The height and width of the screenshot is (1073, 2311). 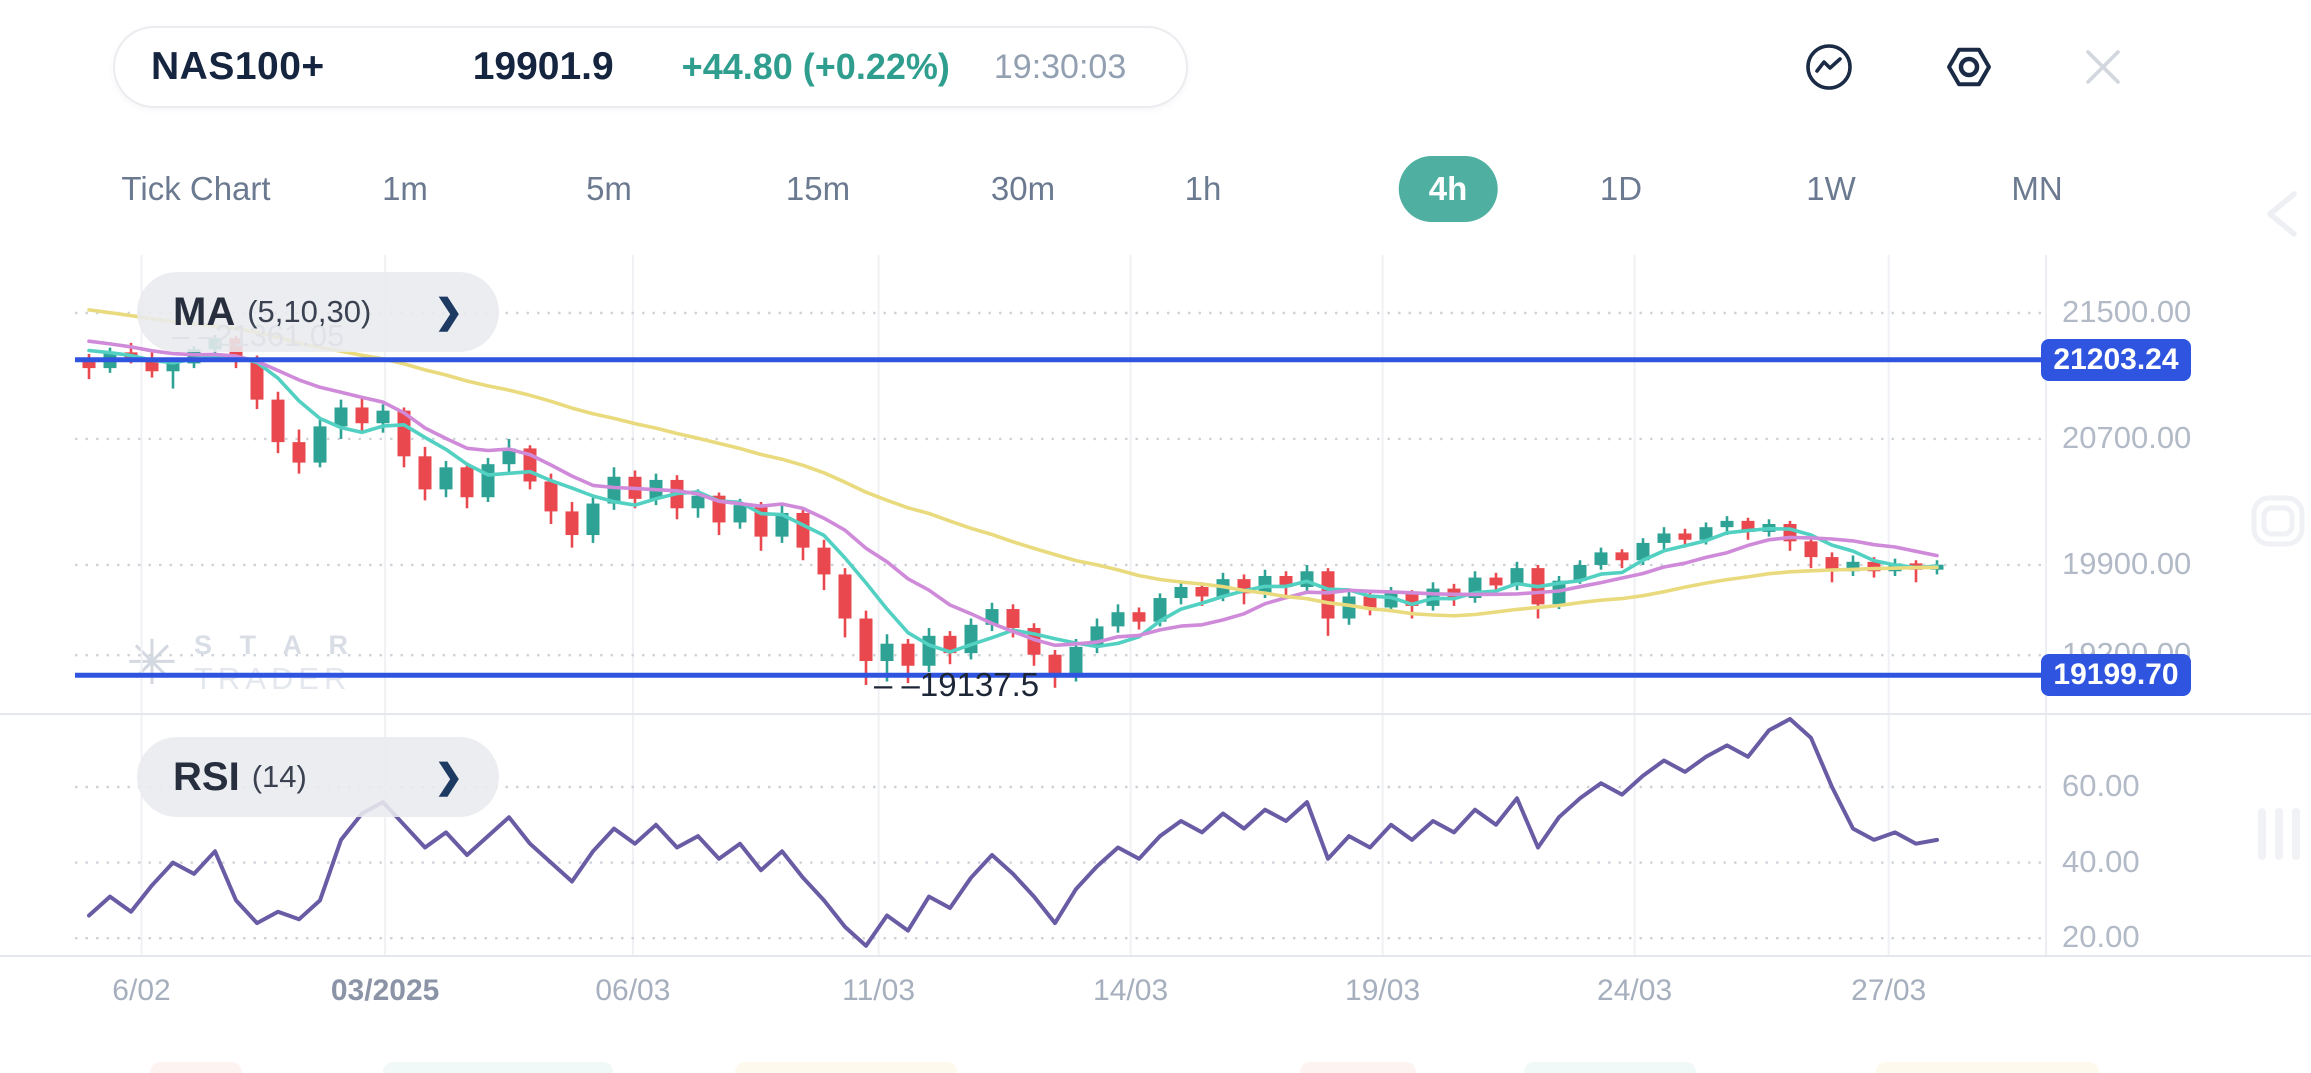 I want to click on watermark-line1: S T A R, so click(x=275, y=645).